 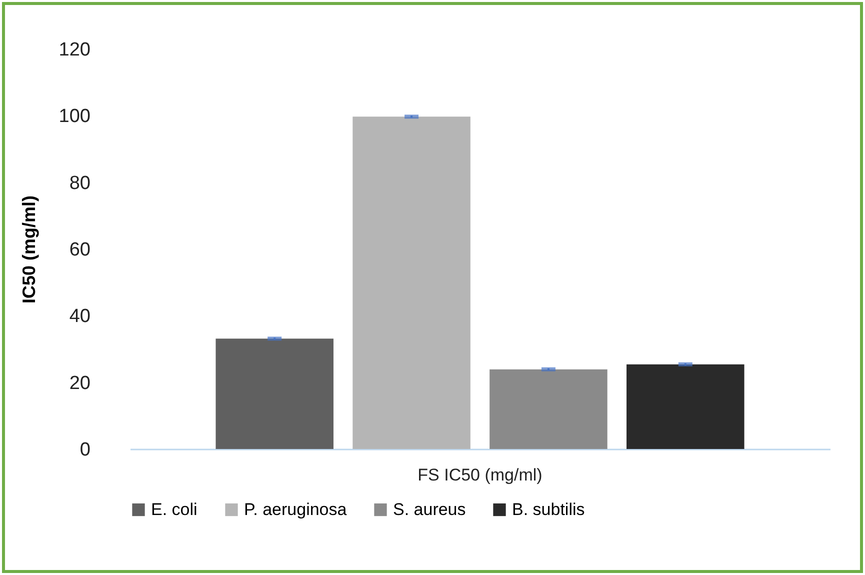 What do you see at coordinates (79, 250) in the screenshot?
I see `y-tick-label: 60` at bounding box center [79, 250].